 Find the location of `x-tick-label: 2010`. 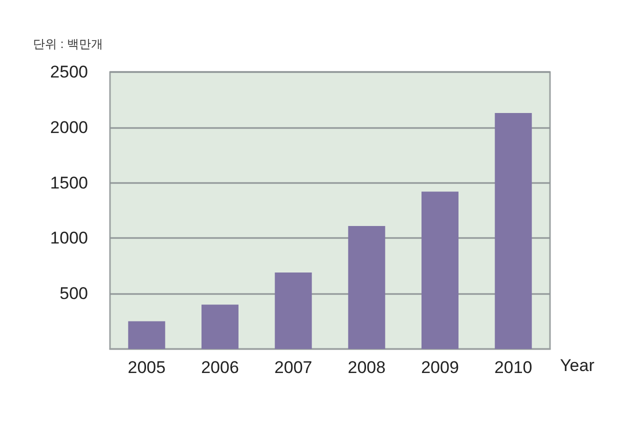

x-tick-label: 2010 is located at coordinates (513, 367).